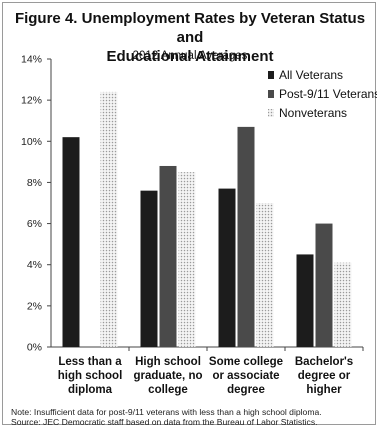  I want to click on y-tick-label: 0%, so click(34, 348).